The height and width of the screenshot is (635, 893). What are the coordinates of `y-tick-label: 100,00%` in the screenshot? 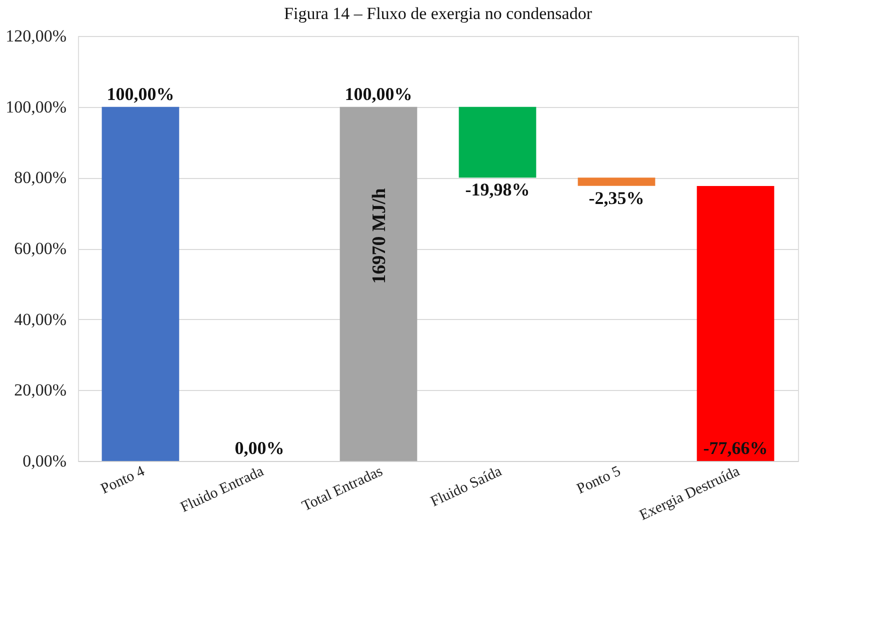 It's located at (36, 106).